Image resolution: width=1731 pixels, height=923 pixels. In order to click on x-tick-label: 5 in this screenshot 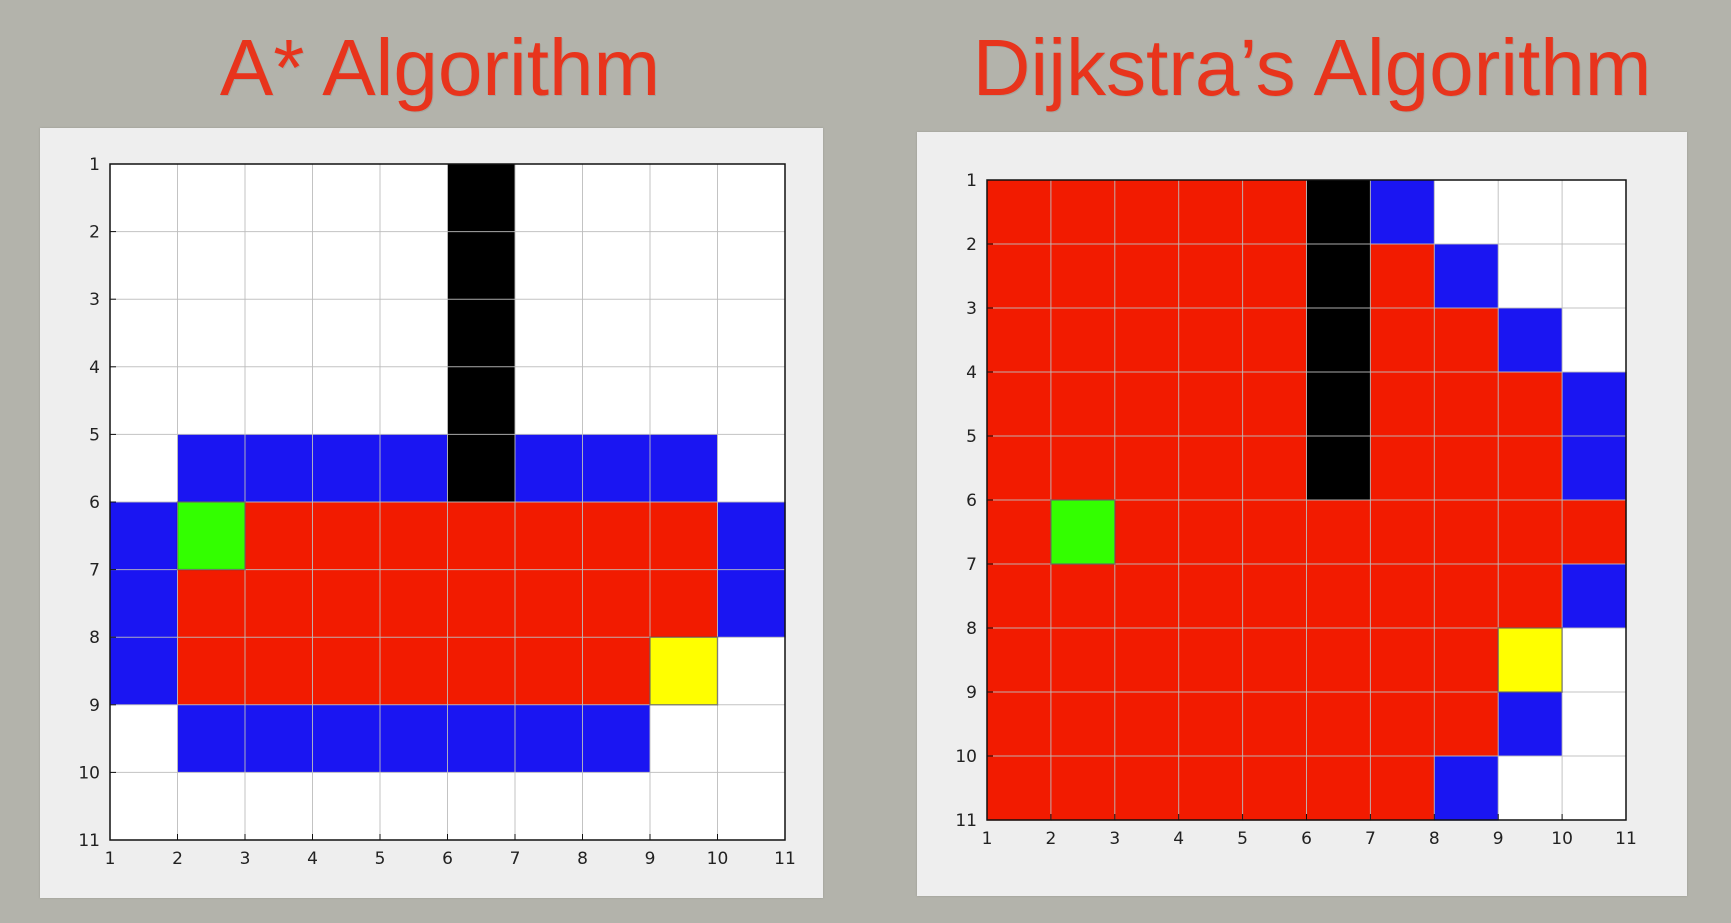, I will do `click(1242, 839)`.